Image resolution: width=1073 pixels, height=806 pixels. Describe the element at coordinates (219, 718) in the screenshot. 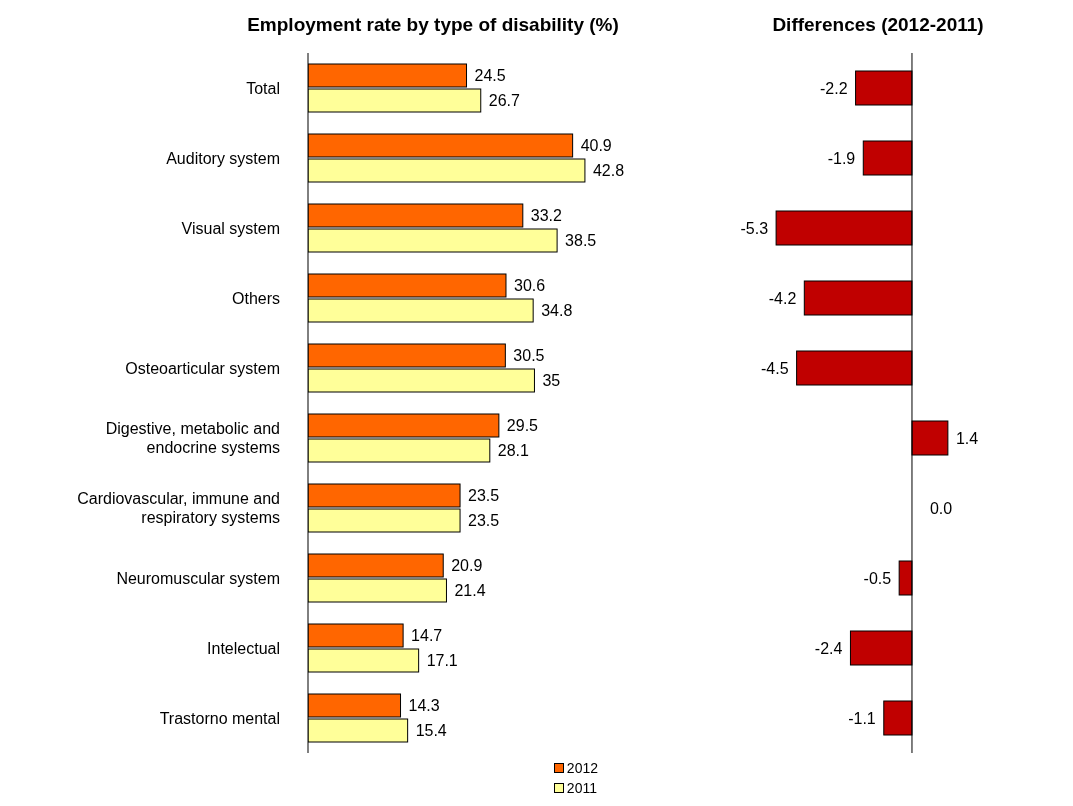

I see `y-tick-label: Trastorno mental` at that location.